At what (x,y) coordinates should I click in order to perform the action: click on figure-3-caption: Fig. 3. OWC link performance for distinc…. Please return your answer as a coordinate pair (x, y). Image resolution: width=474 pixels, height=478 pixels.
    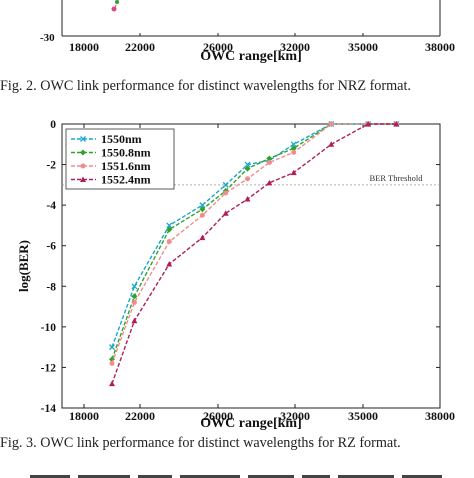
    Looking at the image, I should click on (200, 443).